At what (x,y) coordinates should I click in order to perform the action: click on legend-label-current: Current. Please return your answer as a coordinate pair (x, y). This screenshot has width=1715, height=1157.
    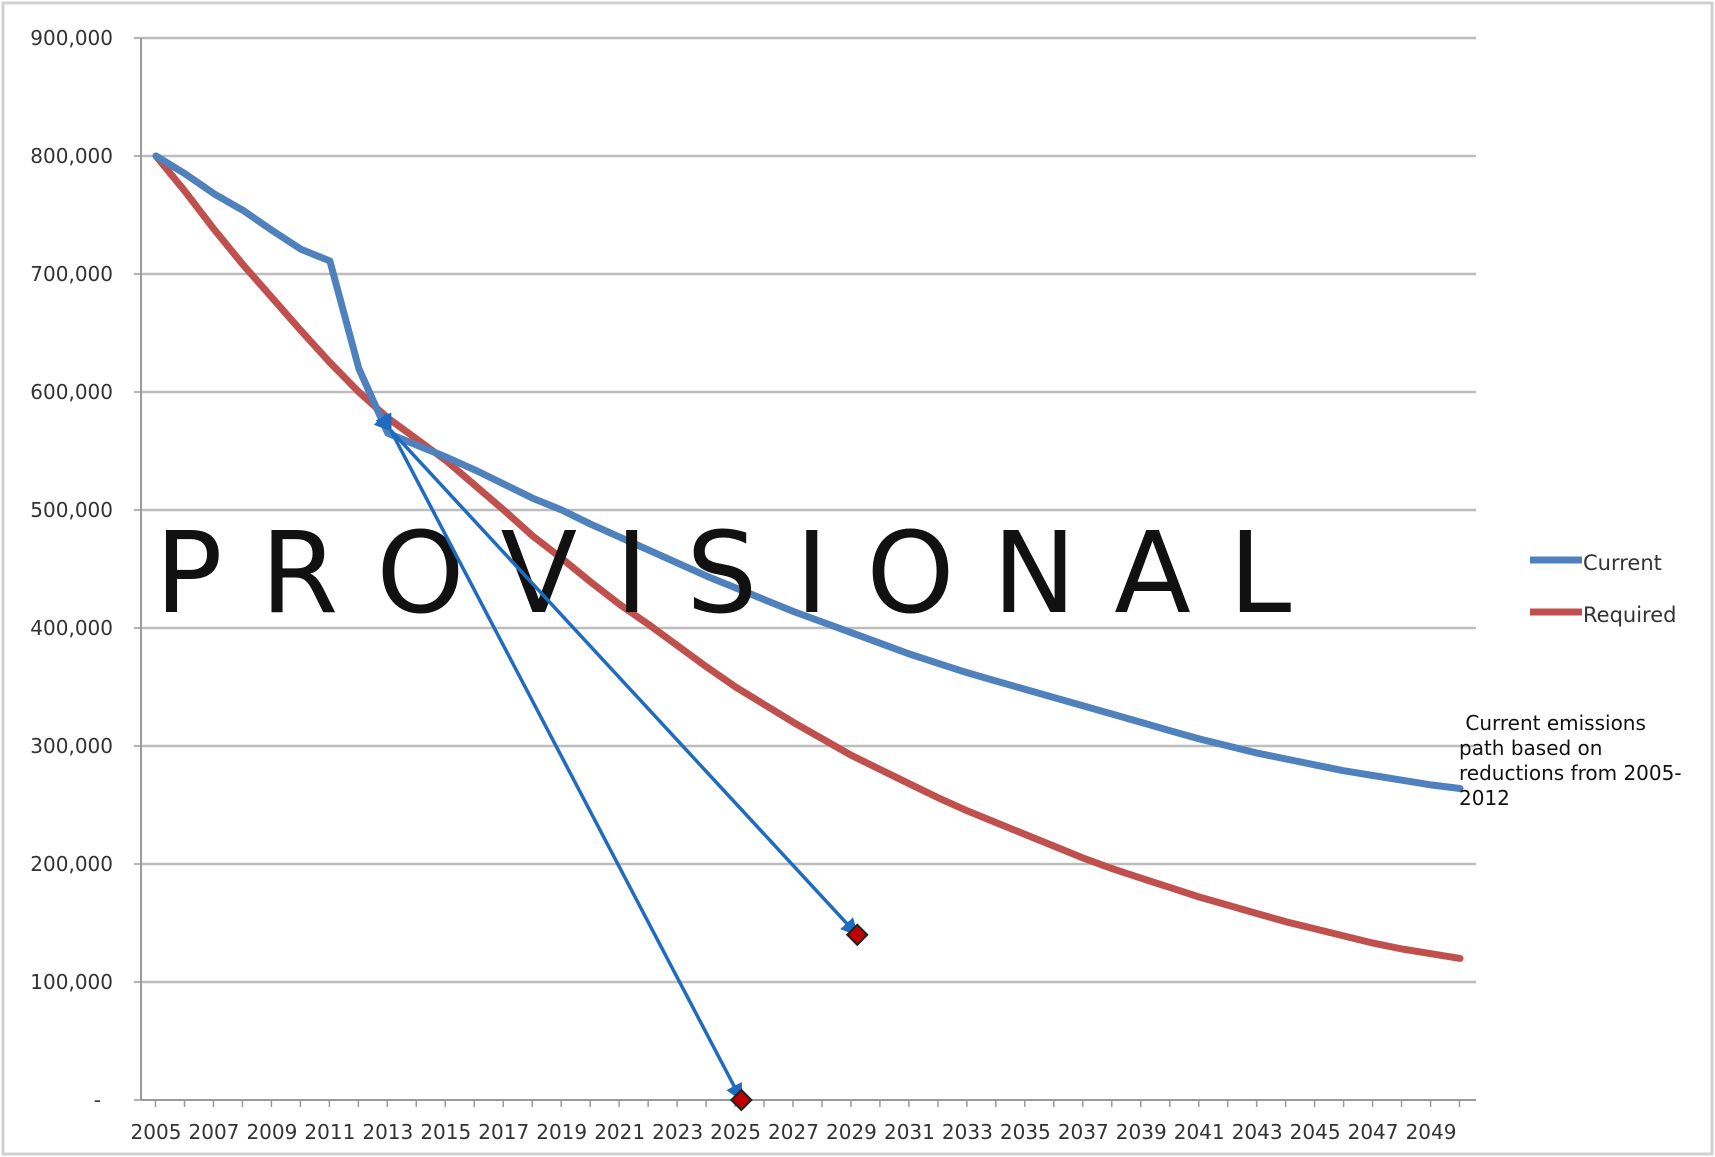
    Looking at the image, I should click on (1622, 563).